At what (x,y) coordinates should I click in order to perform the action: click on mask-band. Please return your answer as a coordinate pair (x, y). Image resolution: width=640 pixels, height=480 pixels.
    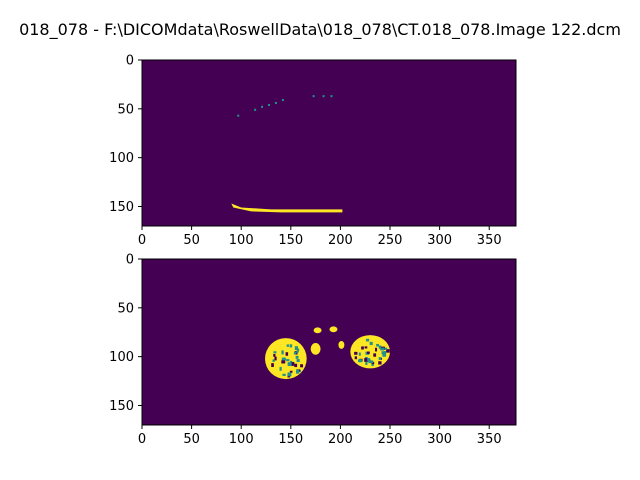
    Looking at the image, I should click on (287, 208).